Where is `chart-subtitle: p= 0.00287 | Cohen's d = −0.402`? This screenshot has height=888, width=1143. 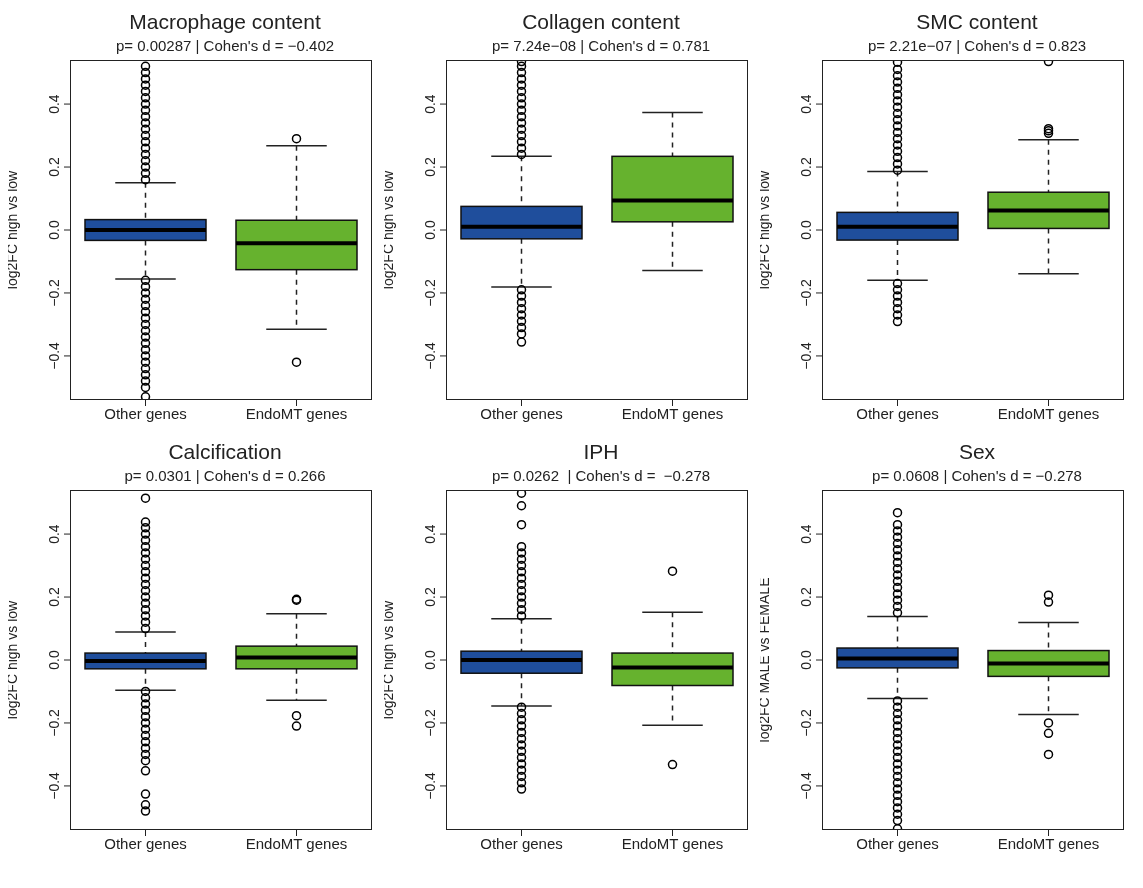
chart-subtitle: p= 0.00287 | Cohen's d = −0.402 is located at coordinates (225, 46).